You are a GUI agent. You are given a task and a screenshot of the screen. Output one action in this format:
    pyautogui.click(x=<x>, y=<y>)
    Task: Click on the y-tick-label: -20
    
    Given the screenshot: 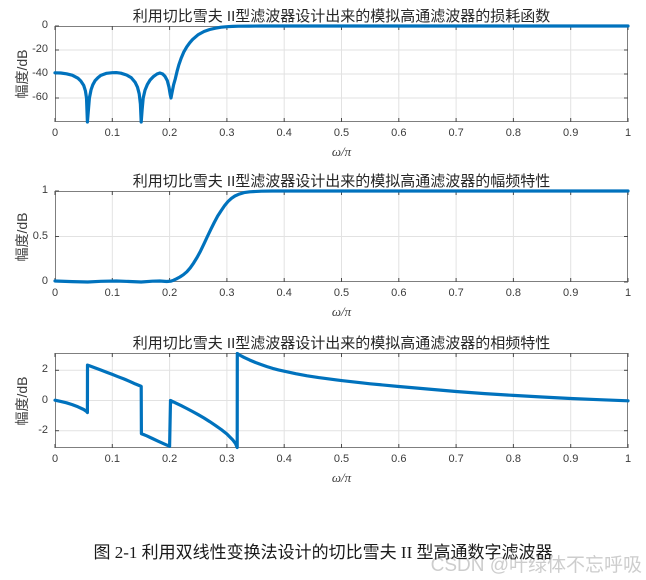 What is the action you would take?
    pyautogui.click(x=40, y=49)
    